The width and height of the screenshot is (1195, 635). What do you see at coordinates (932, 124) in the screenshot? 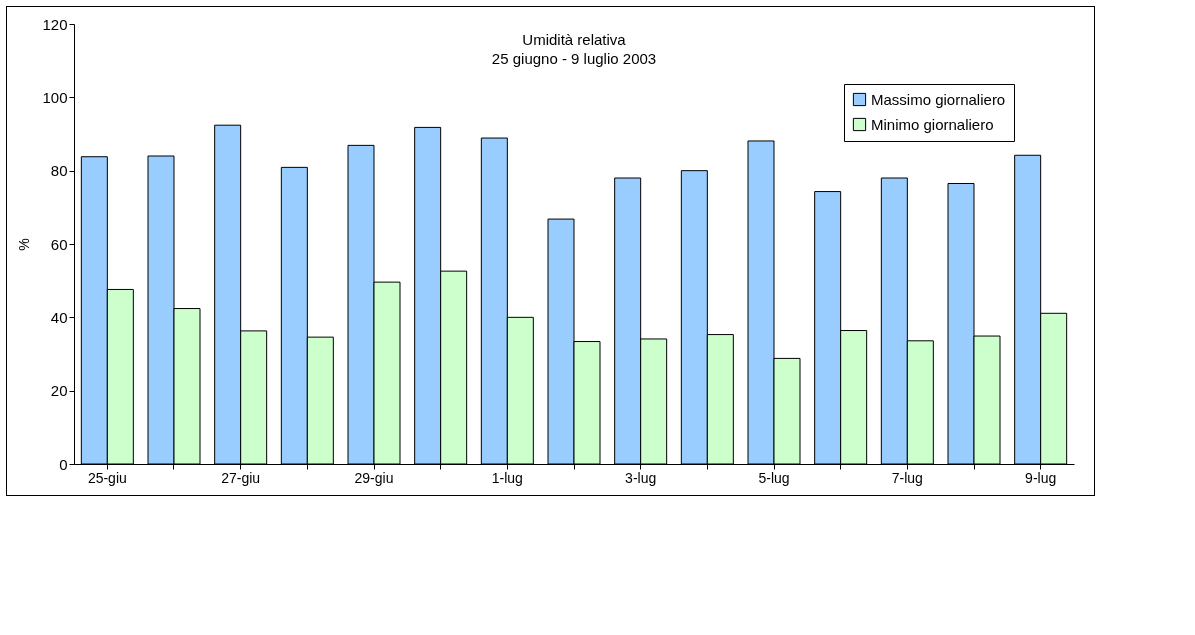
I see `legend-label: Minimo giornaliero` at bounding box center [932, 124].